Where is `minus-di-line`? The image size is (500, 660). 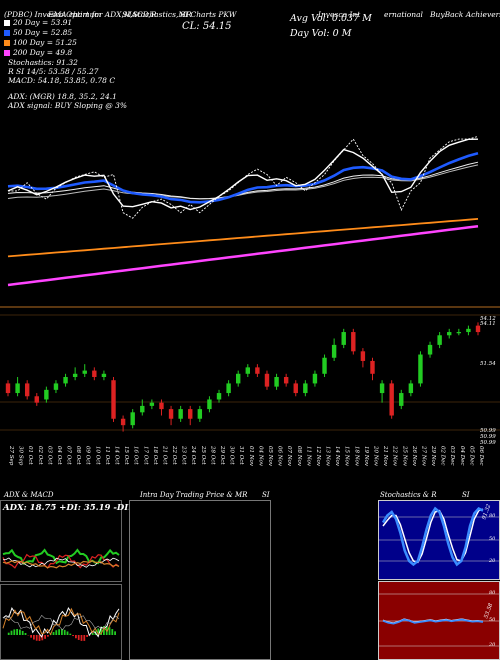
minus-di-line is located at coordinates (61, 561).